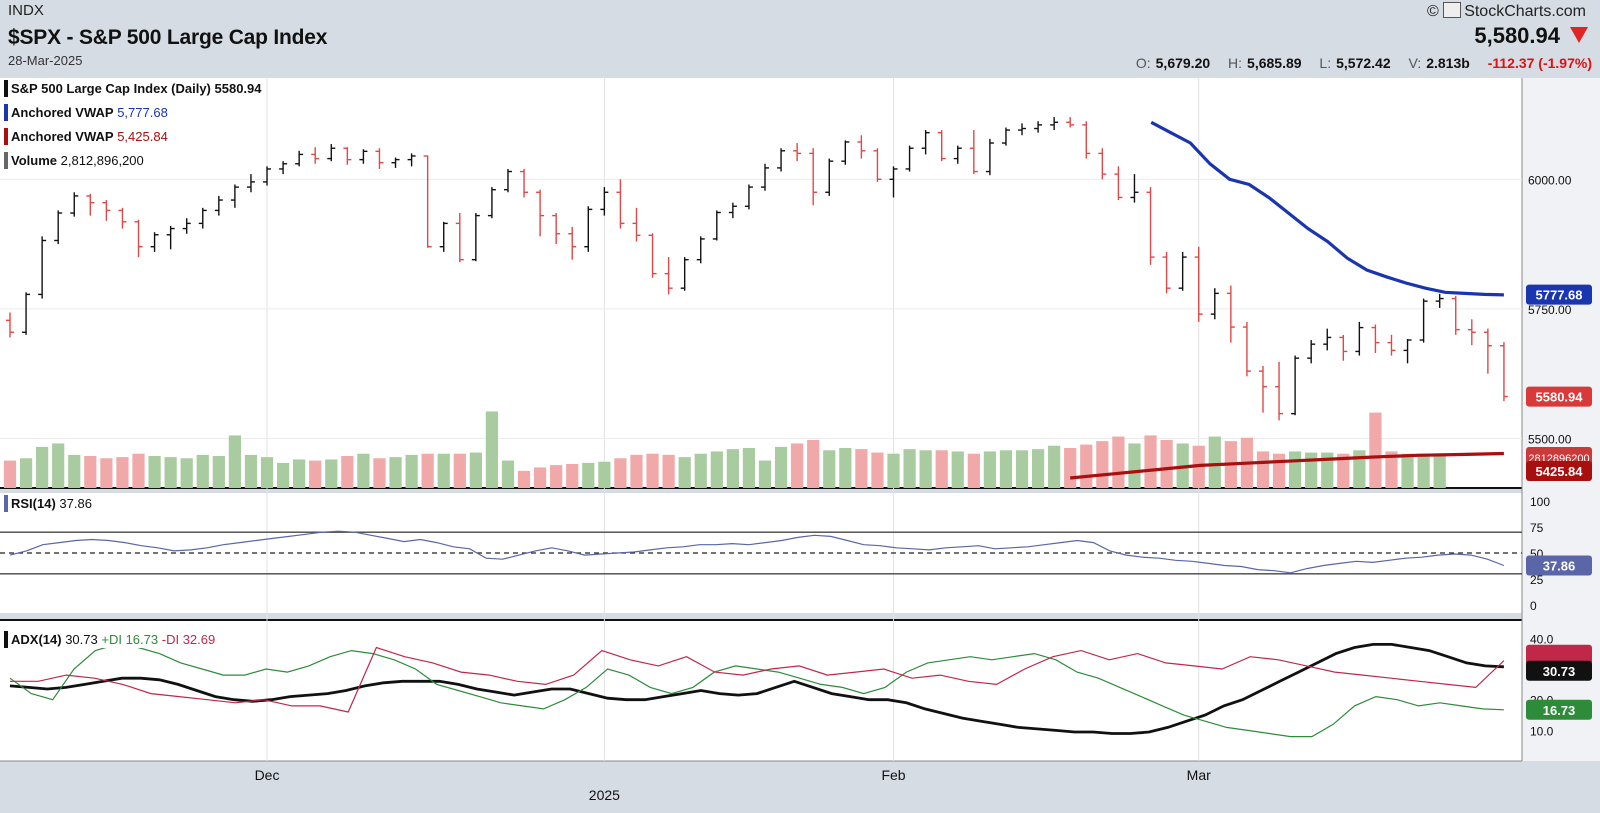 This screenshot has width=1600, height=813. Describe the element at coordinates (81, 639) in the screenshot. I see `legend-adx-value: 30.73` at that location.